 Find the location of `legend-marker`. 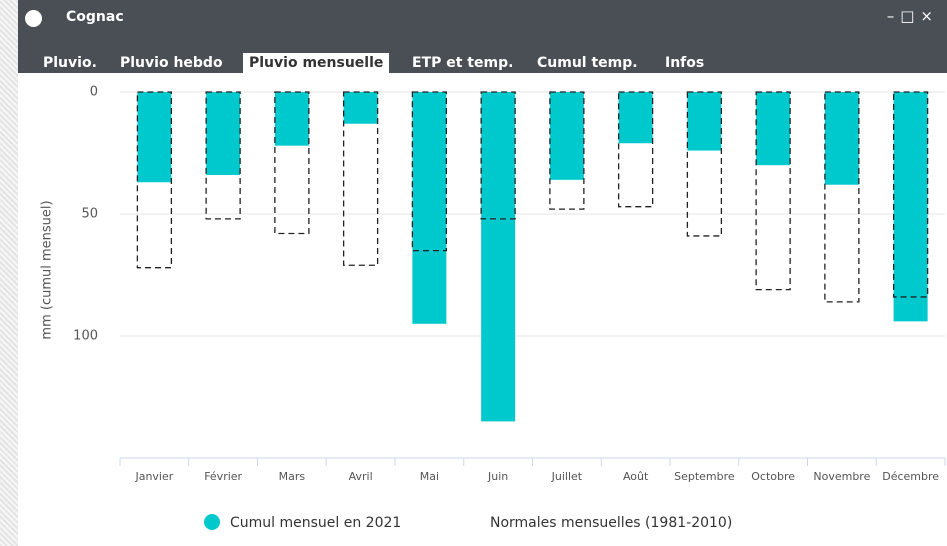

legend-marker is located at coordinates (212, 522).